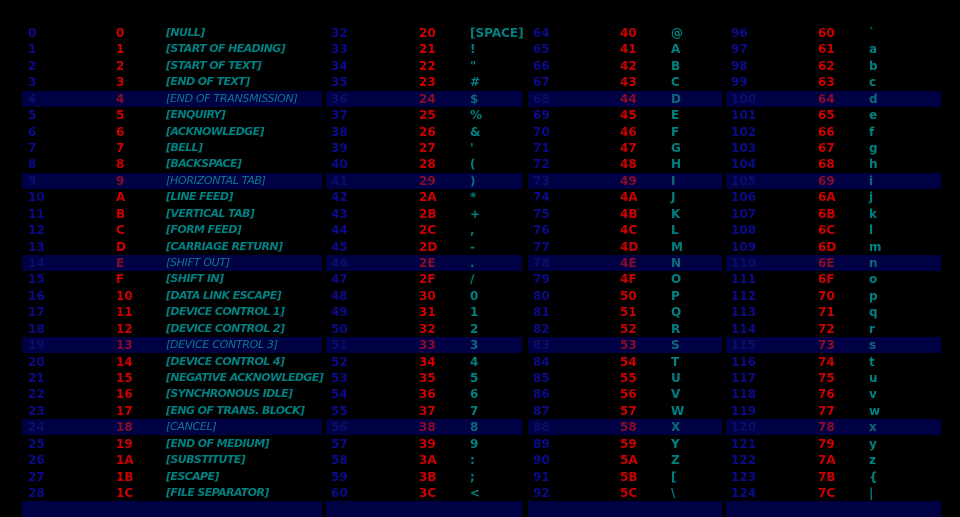 Image resolution: width=960 pixels, height=517 pixels. Describe the element at coordinates (474, 329) in the screenshot. I see `character-value: 2` at that location.